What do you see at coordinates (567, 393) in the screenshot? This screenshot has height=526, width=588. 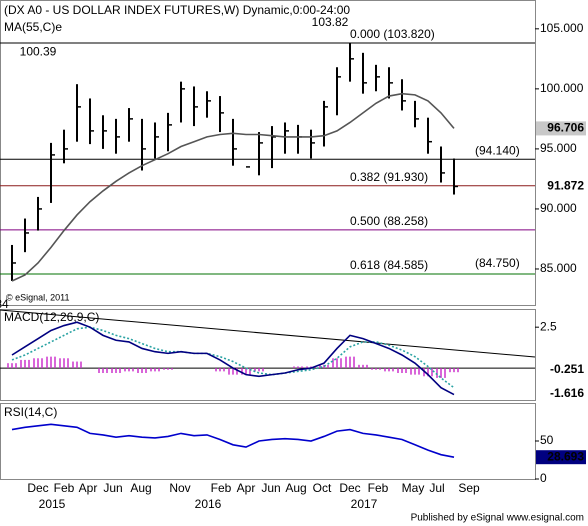 I see `macd-last: -1.616` at bounding box center [567, 393].